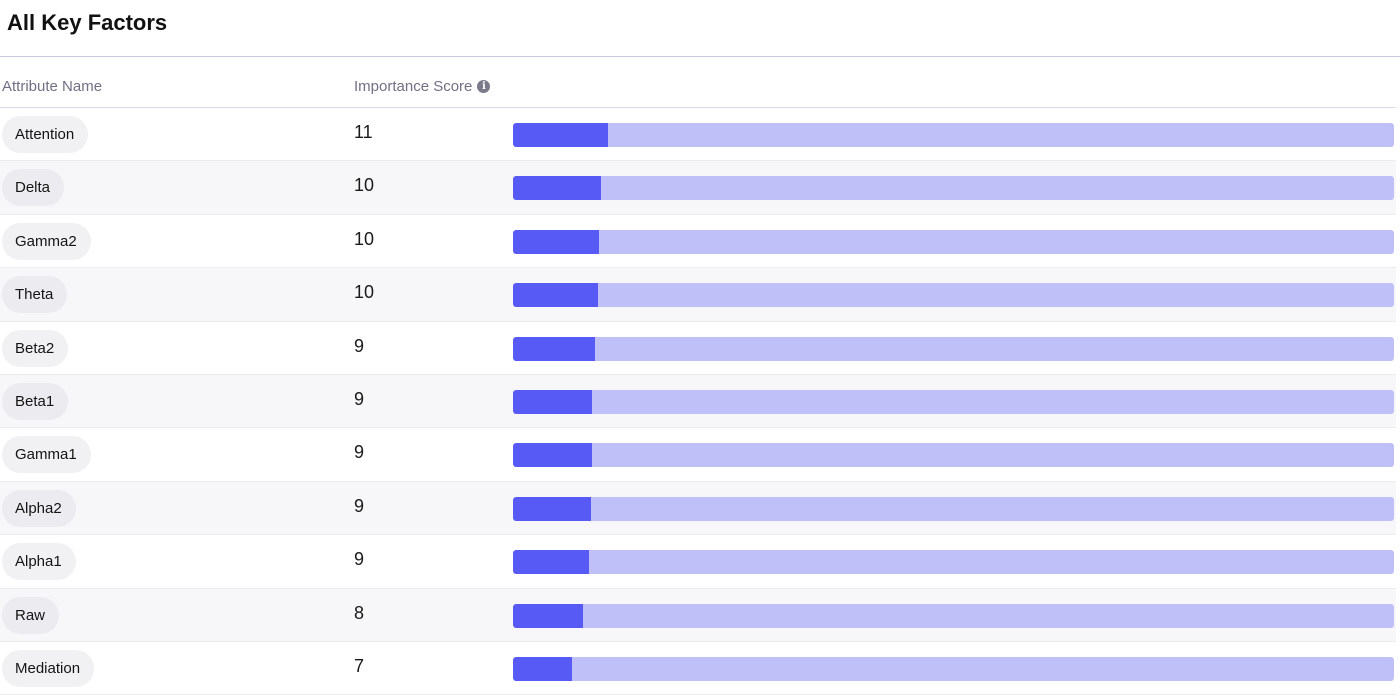 The image size is (1400, 699). I want to click on attribute-name-pill: Gamma2, so click(46, 241).